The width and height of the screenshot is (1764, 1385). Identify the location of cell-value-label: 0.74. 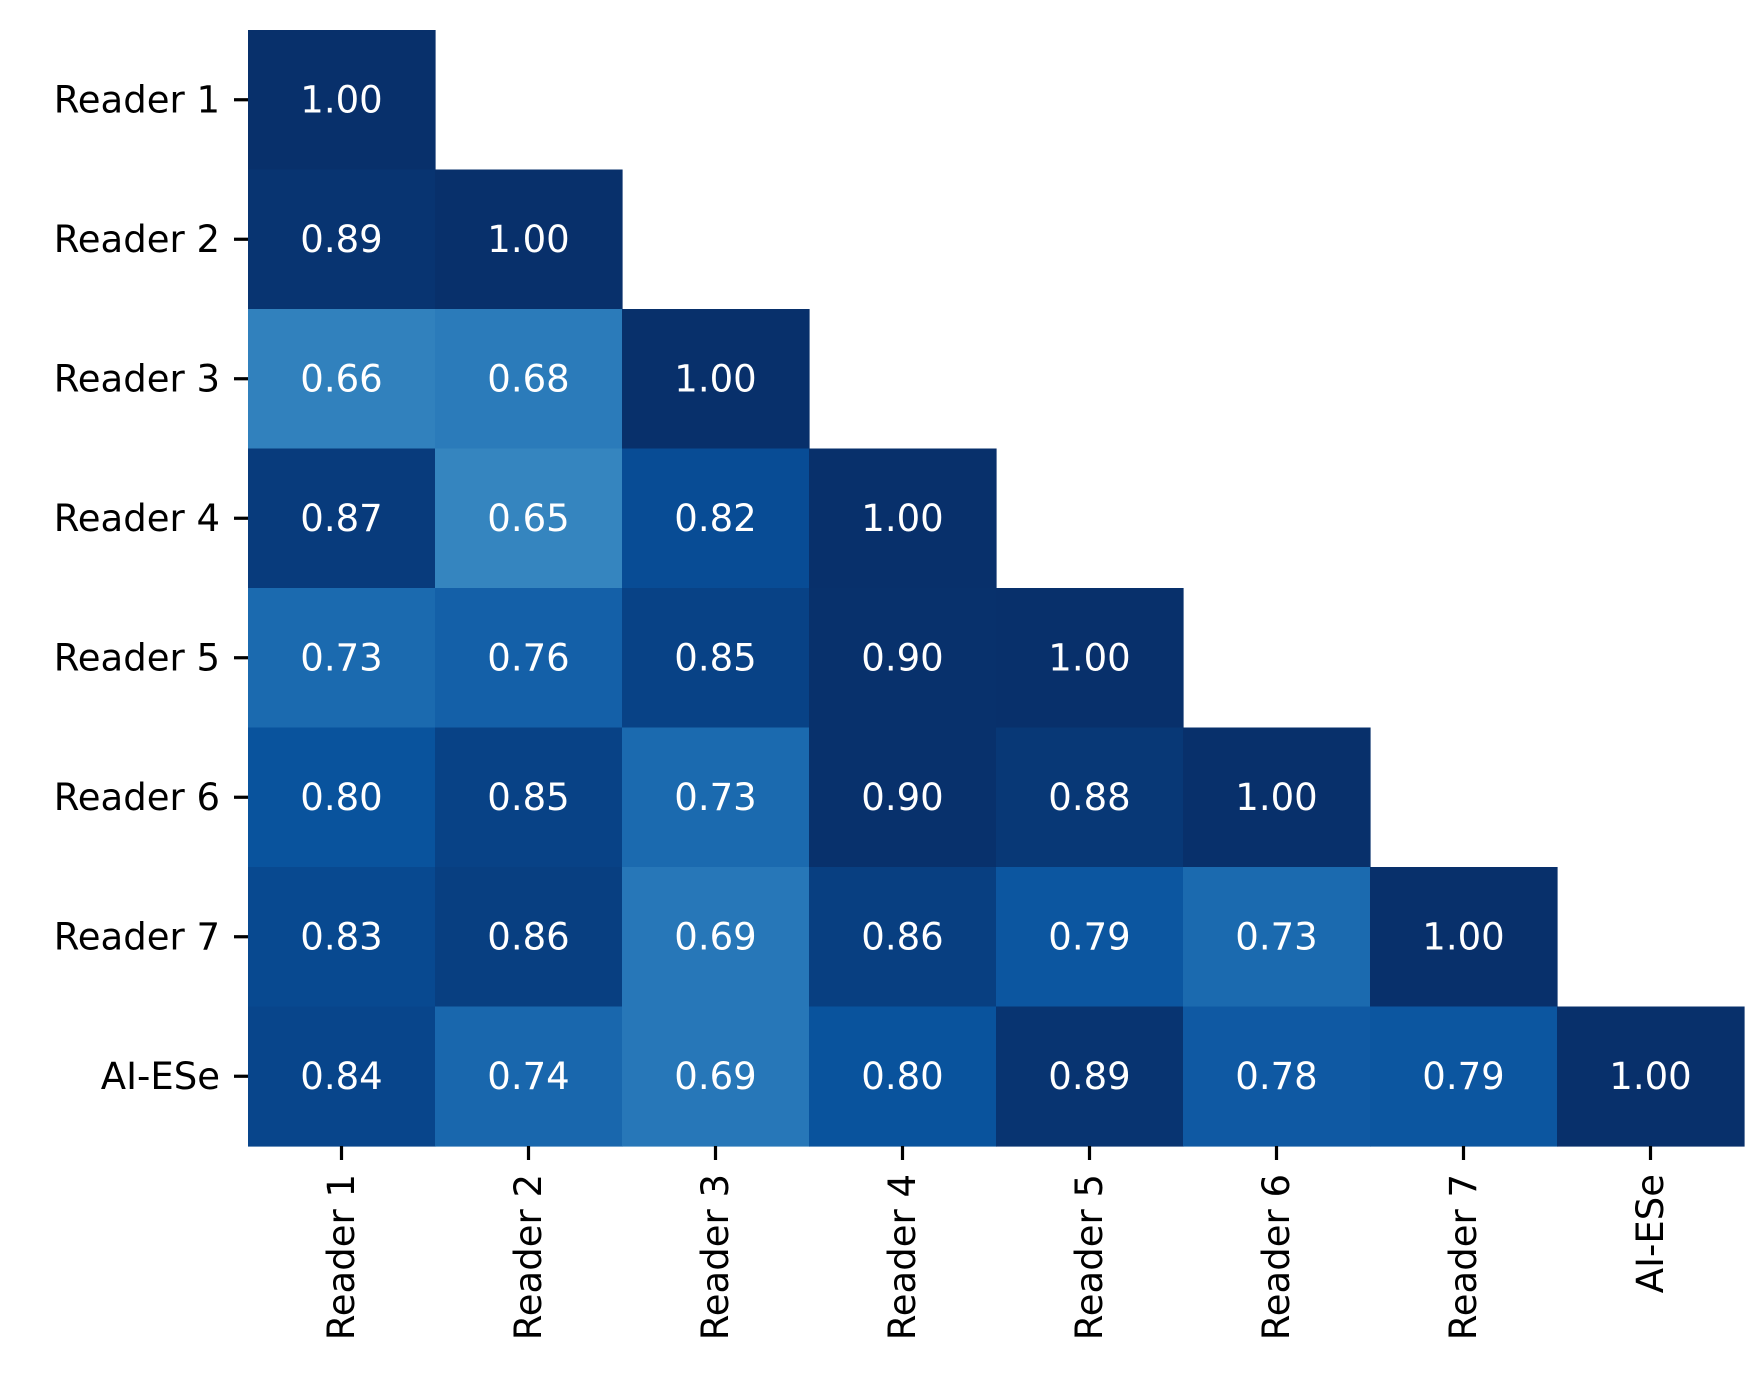
(528, 1076).